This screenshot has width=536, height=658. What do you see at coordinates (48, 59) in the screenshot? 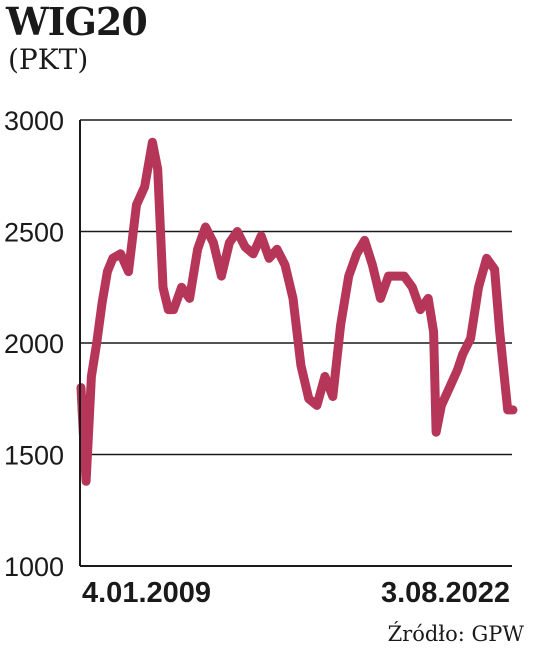
I see `chart-unit: (PKT)` at bounding box center [48, 59].